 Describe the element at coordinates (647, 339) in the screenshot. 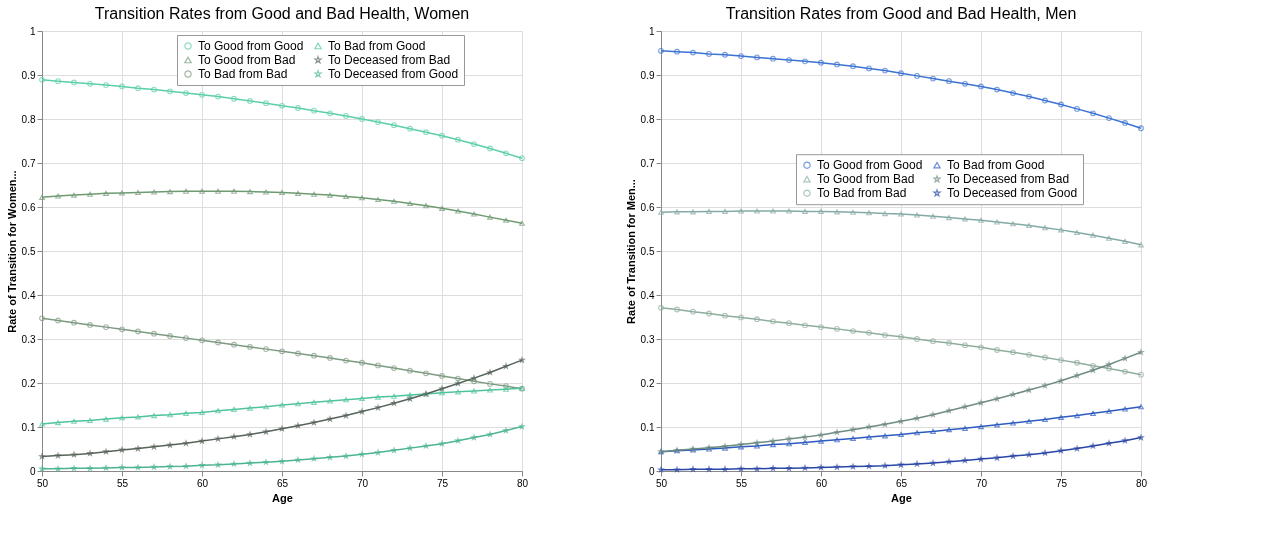

I see `y-tick-label: 0.3` at that location.